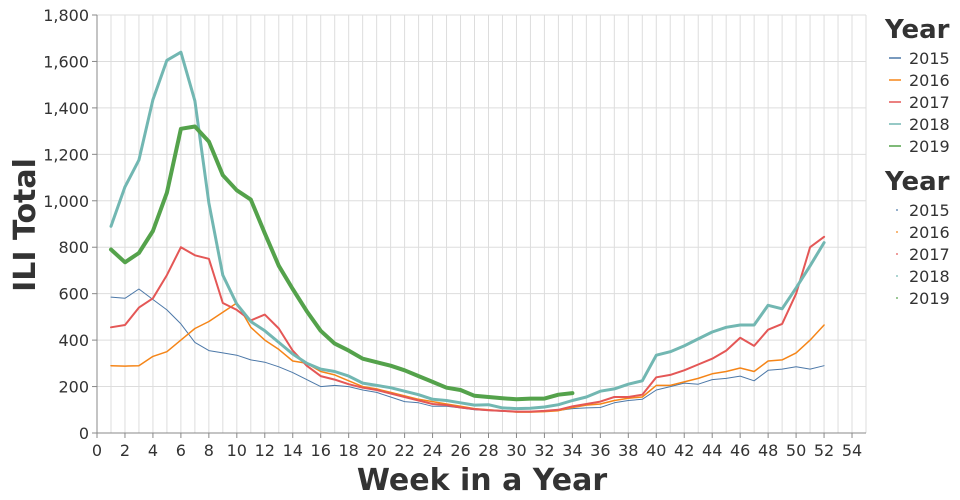  What do you see at coordinates (712, 450) in the screenshot?
I see `x-tick-label: 44` at bounding box center [712, 450].